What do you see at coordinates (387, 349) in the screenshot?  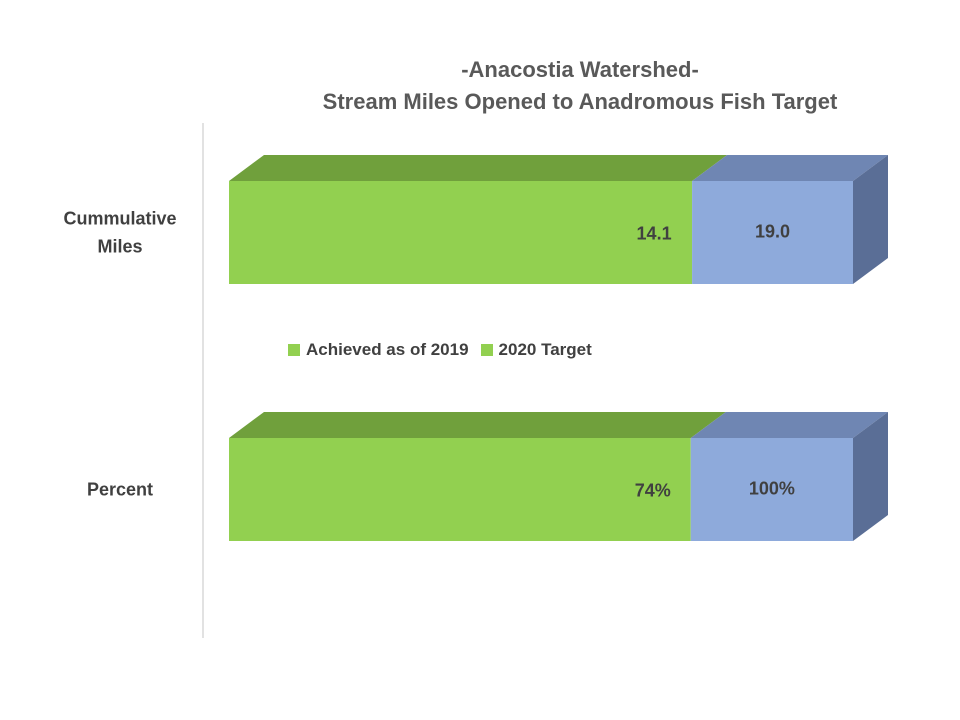 I see `legend-label-achieved: Achieved as of 2019` at bounding box center [387, 349].